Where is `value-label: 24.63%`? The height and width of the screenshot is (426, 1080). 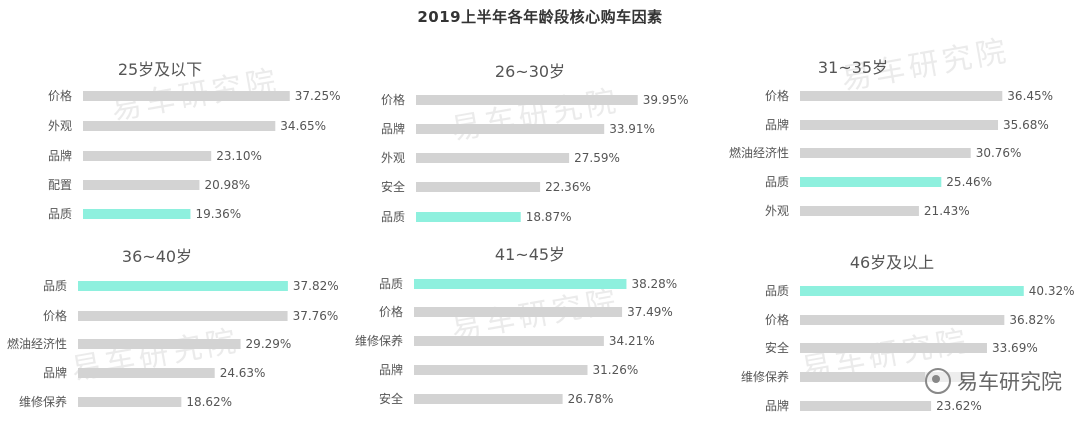
value-label: 24.63% is located at coordinates (243, 373).